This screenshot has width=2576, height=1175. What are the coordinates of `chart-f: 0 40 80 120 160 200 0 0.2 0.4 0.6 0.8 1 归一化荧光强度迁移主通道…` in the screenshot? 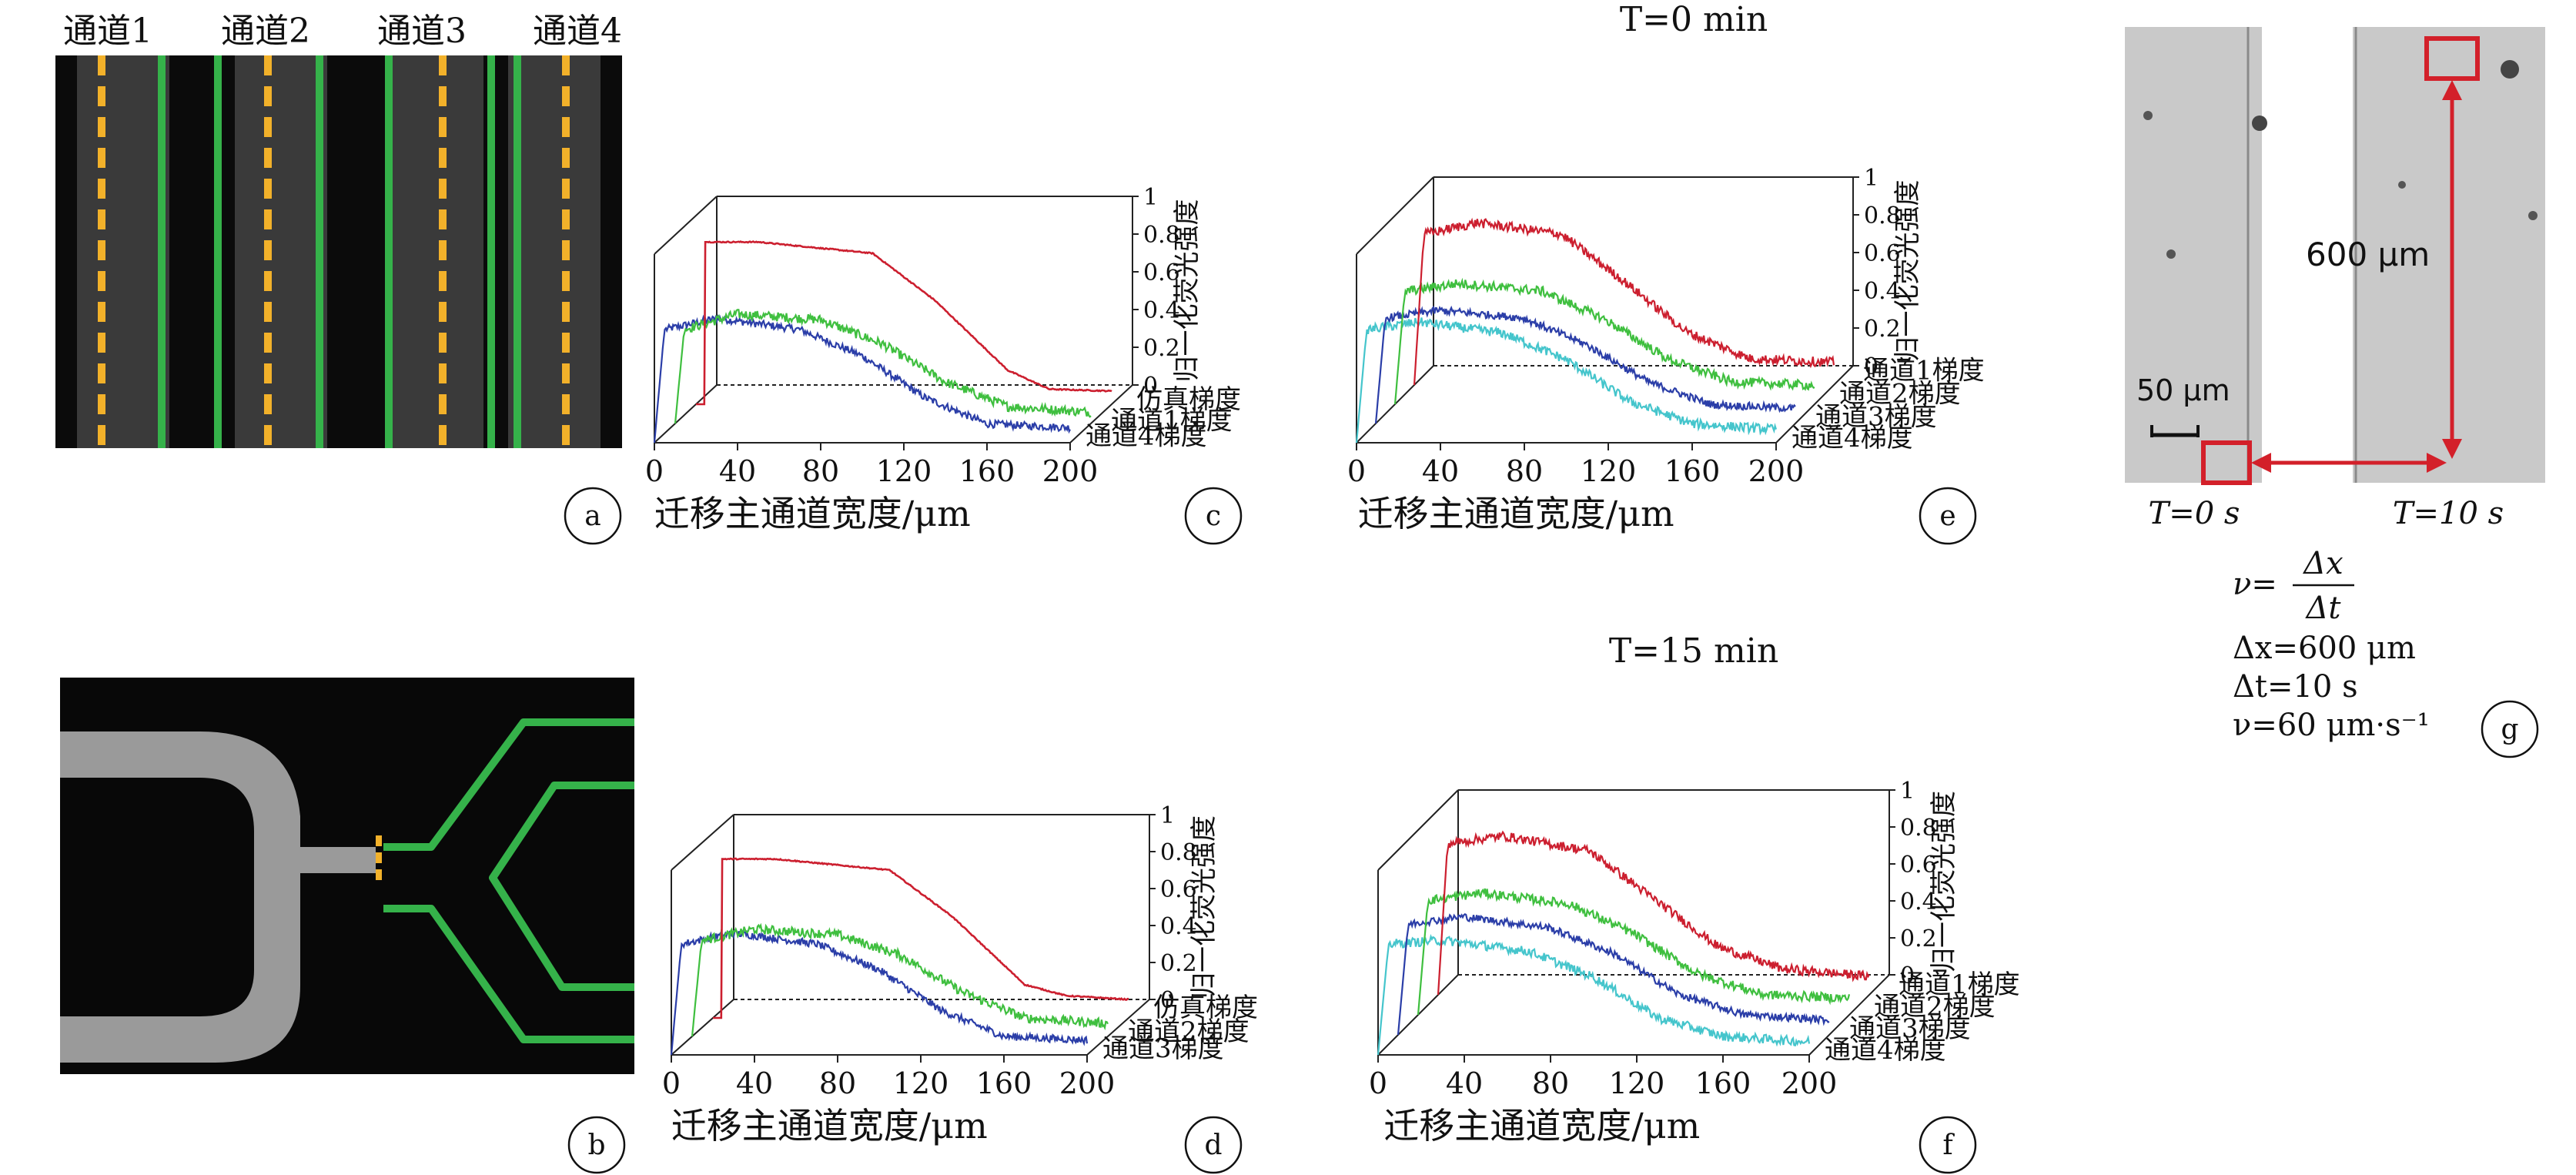 It's located at (1694, 902).